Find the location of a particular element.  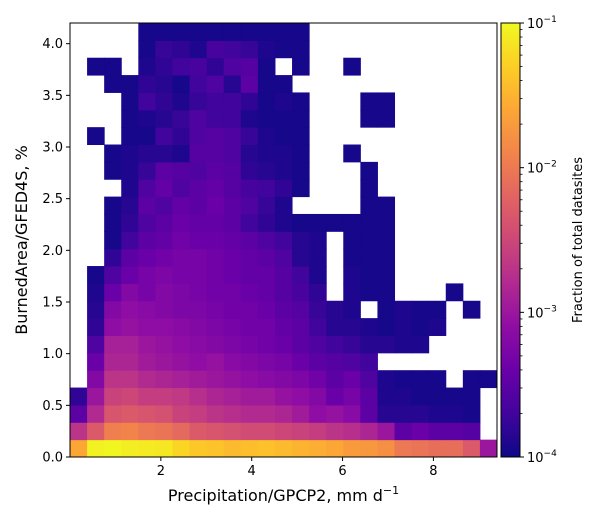

y-tick-label: 3.5 is located at coordinates (52, 96).